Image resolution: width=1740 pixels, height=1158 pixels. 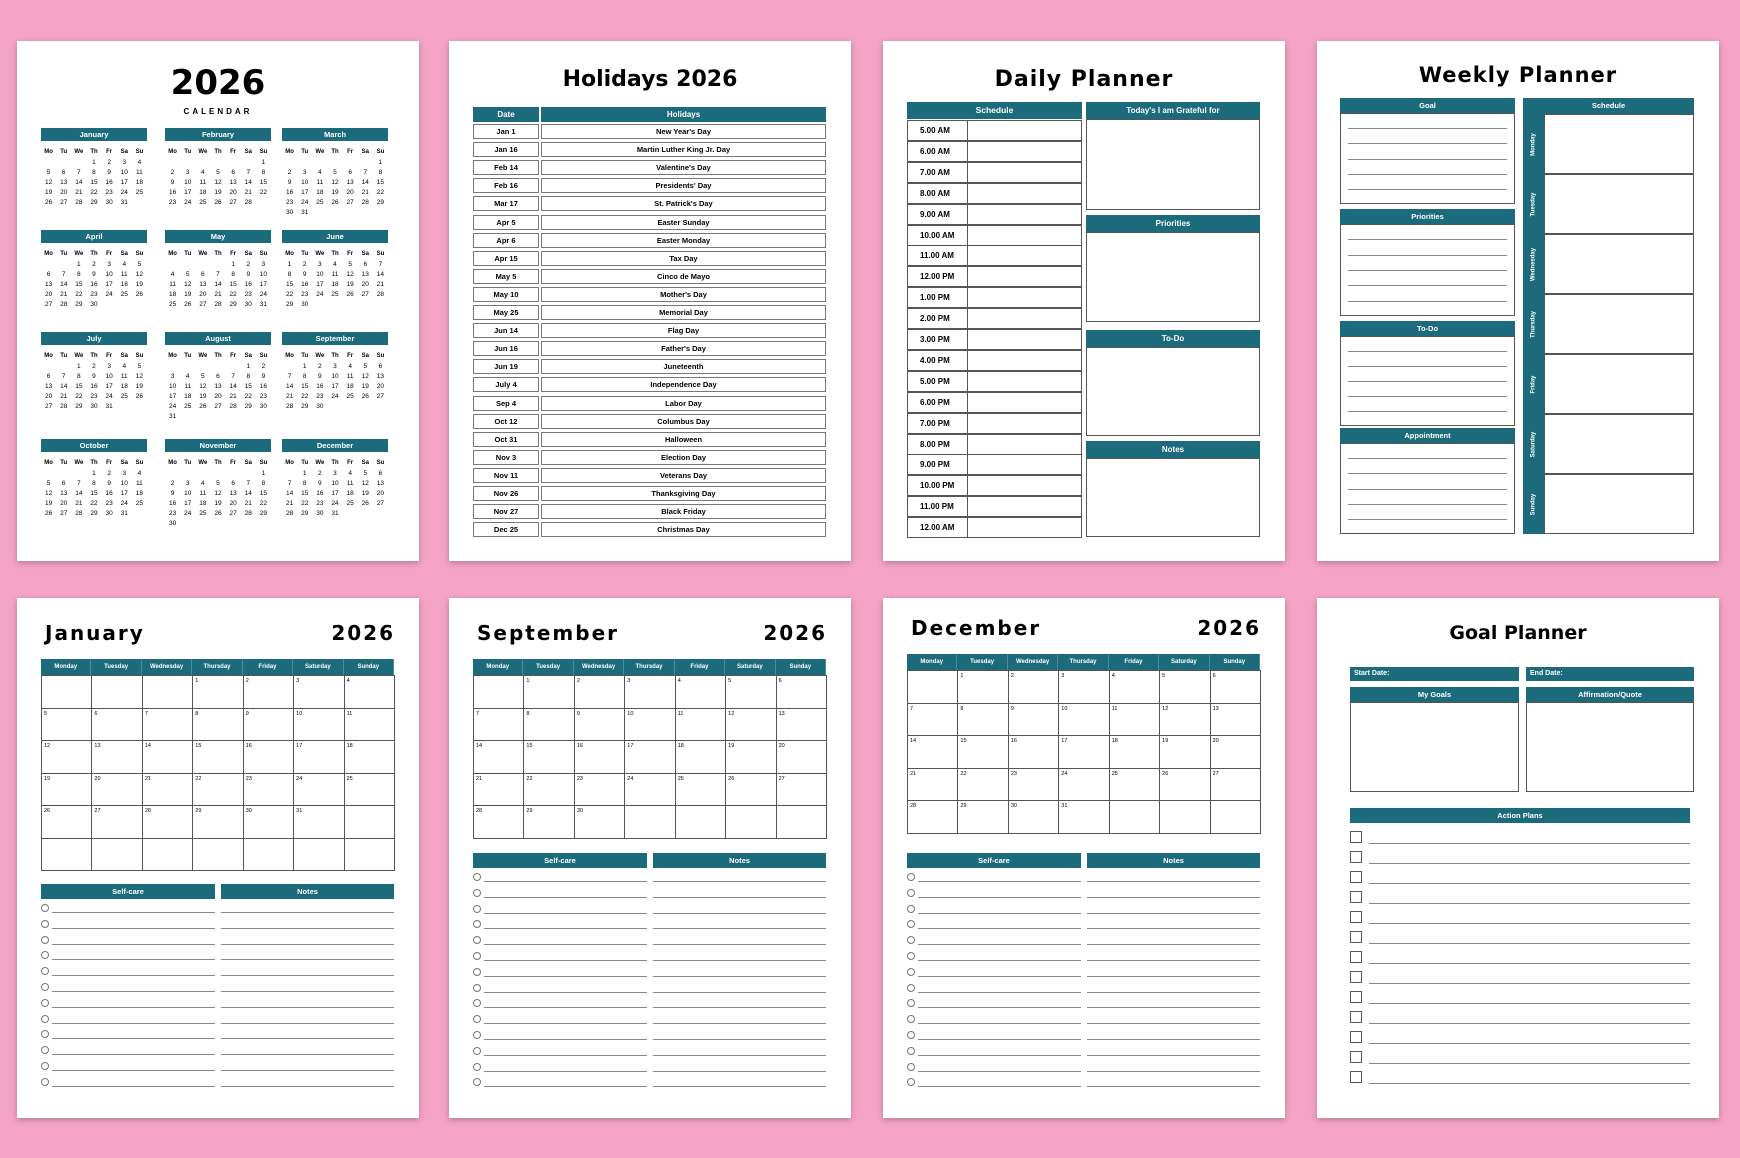 What do you see at coordinates (937, 256) in the screenshot?
I see `time-slot: 11.00 AM` at bounding box center [937, 256].